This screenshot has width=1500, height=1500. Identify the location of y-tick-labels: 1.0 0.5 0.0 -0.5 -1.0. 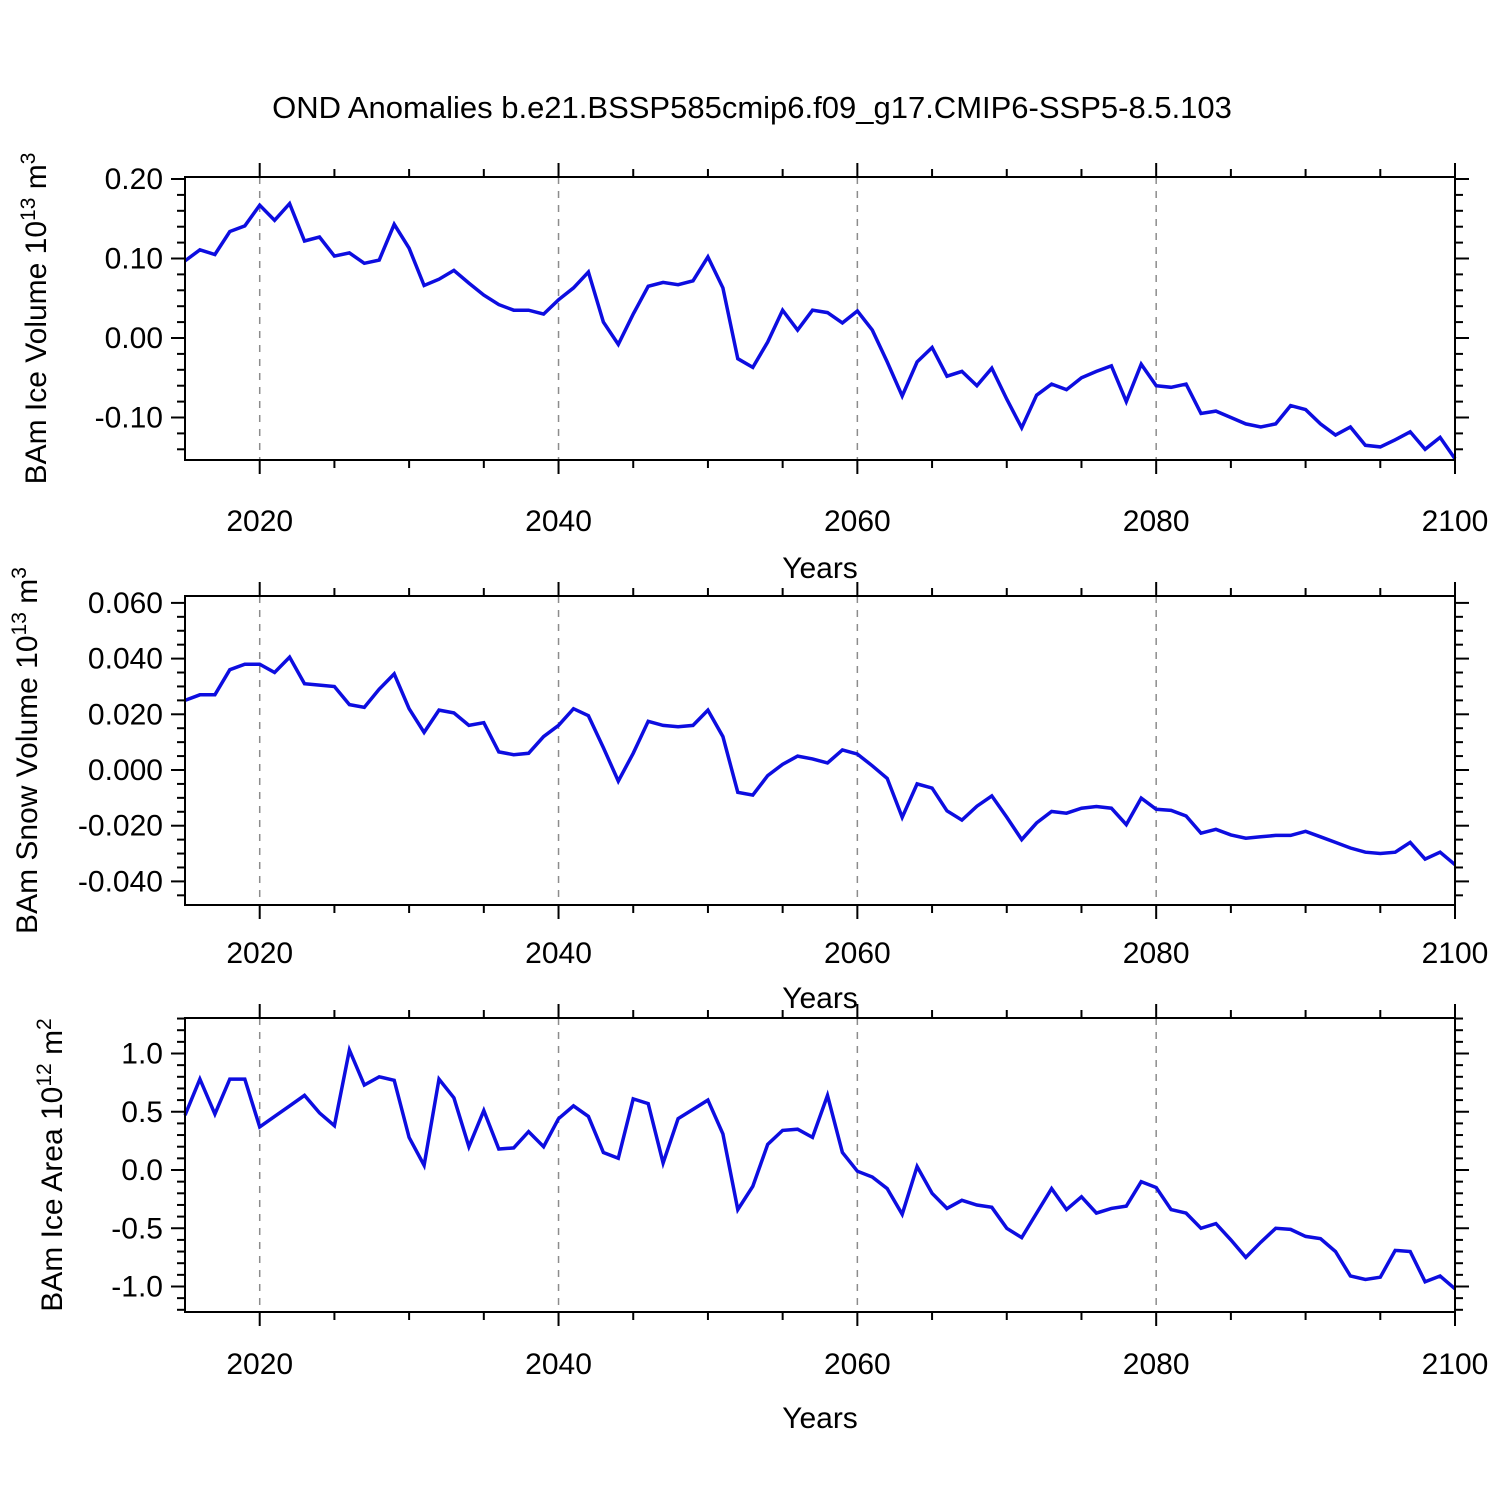
(137, 1171).